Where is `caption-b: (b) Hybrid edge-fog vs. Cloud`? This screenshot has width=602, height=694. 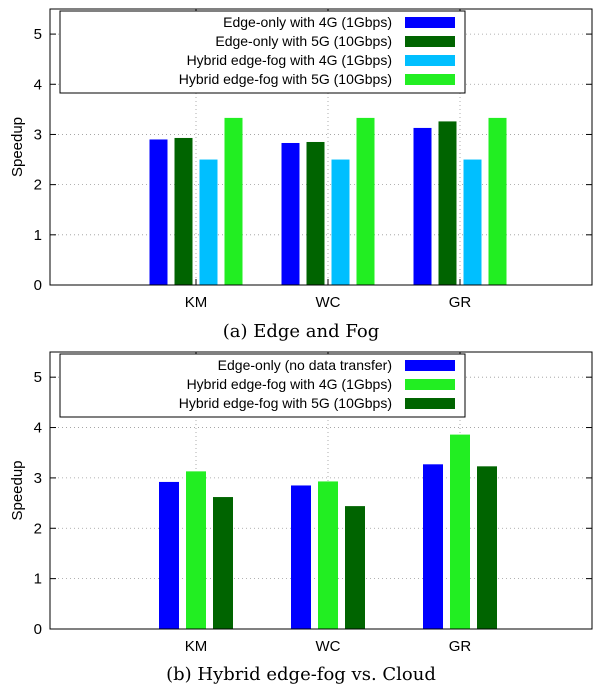 caption-b: (b) Hybrid edge-fog vs. Cloud is located at coordinates (301, 674).